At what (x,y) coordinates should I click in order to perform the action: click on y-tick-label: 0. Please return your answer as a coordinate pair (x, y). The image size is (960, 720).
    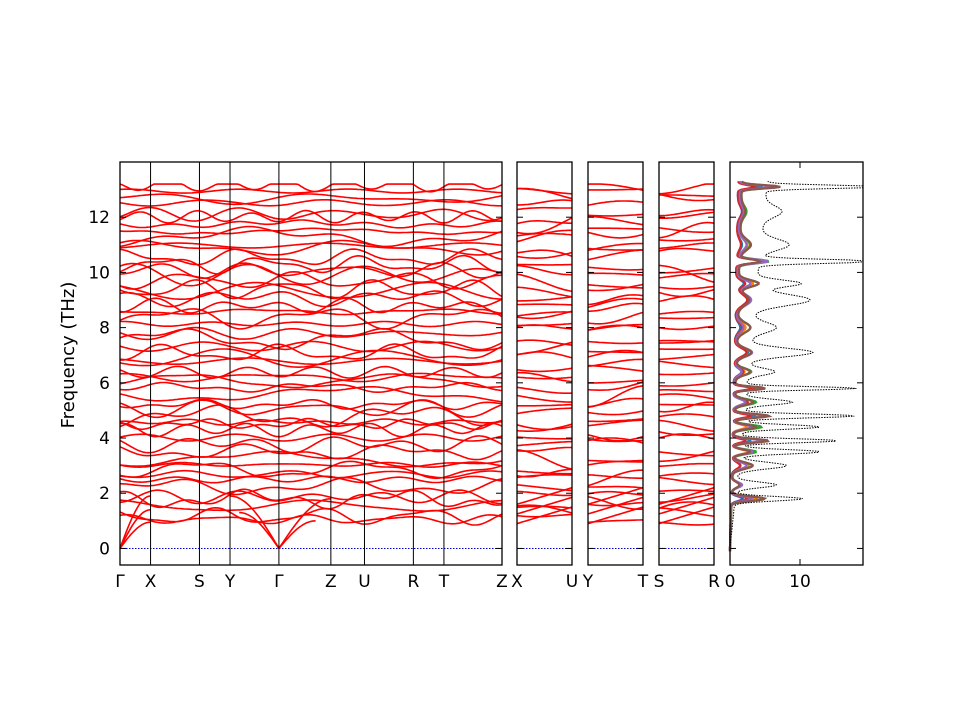
    Looking at the image, I should click on (104, 549).